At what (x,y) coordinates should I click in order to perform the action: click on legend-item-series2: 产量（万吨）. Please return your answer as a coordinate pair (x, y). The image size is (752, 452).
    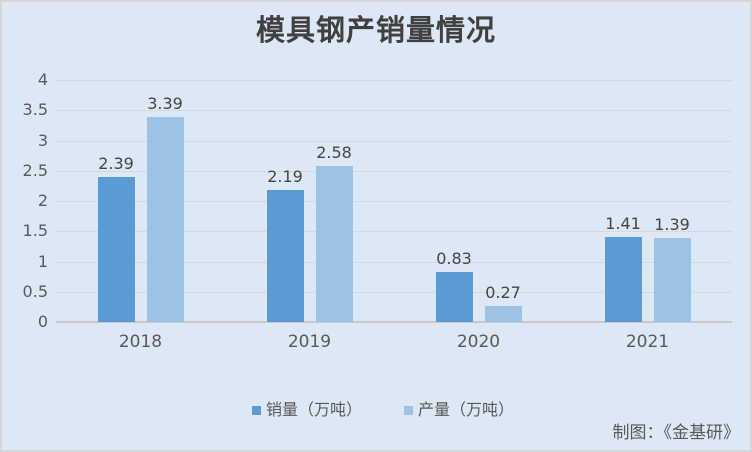
    Looking at the image, I should click on (459, 410).